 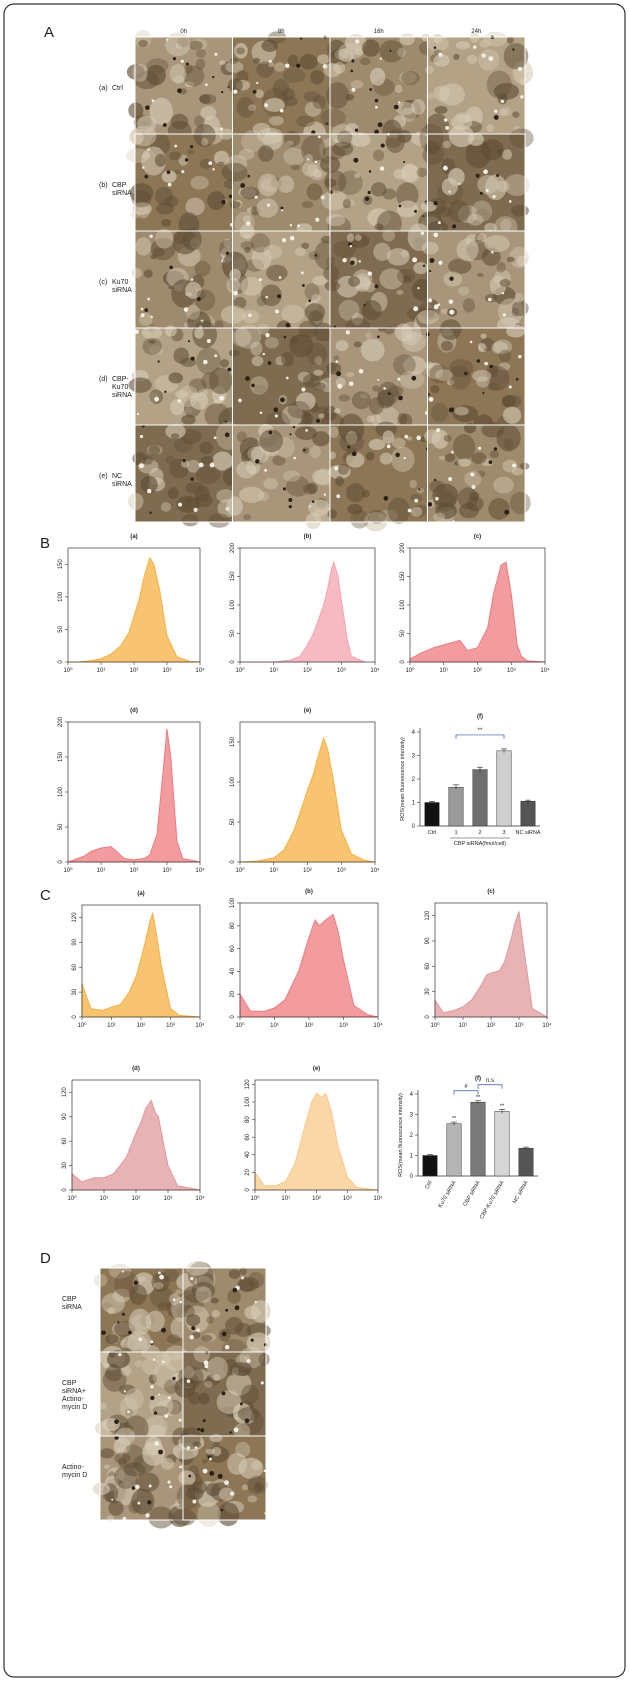 I want to click on x-tick-label: Ctrl, so click(x=428, y=1185).